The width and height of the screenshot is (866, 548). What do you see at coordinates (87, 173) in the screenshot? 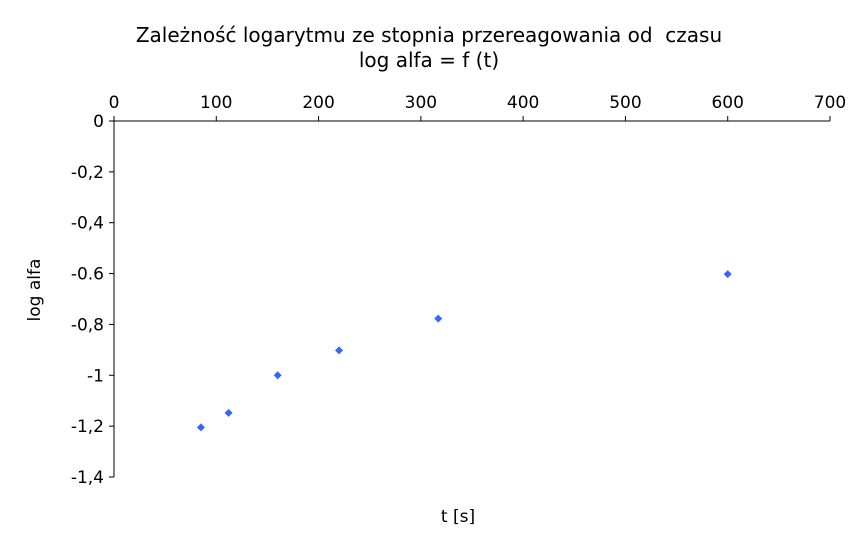
I see `y-tick-label: -0,2` at bounding box center [87, 173].